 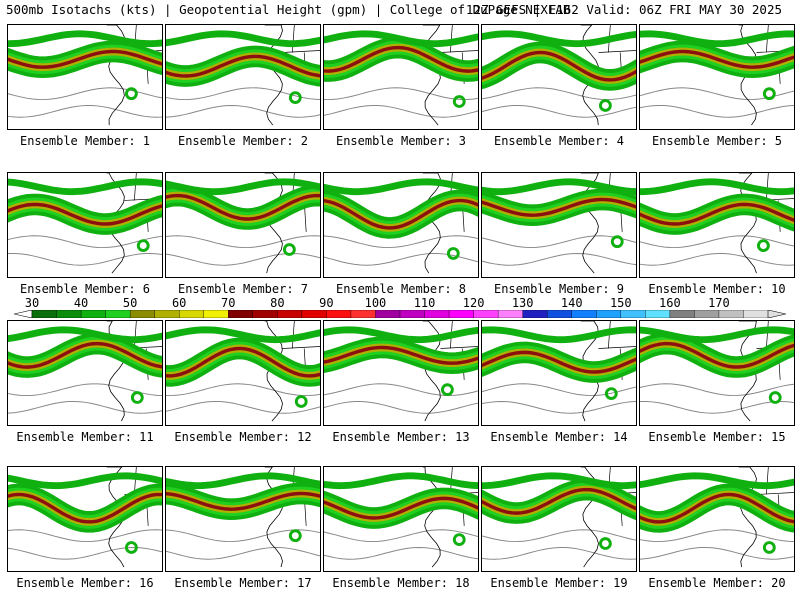 What do you see at coordinates (776, 314) in the screenshot?
I see `colorbar-right-arrow` at bounding box center [776, 314].